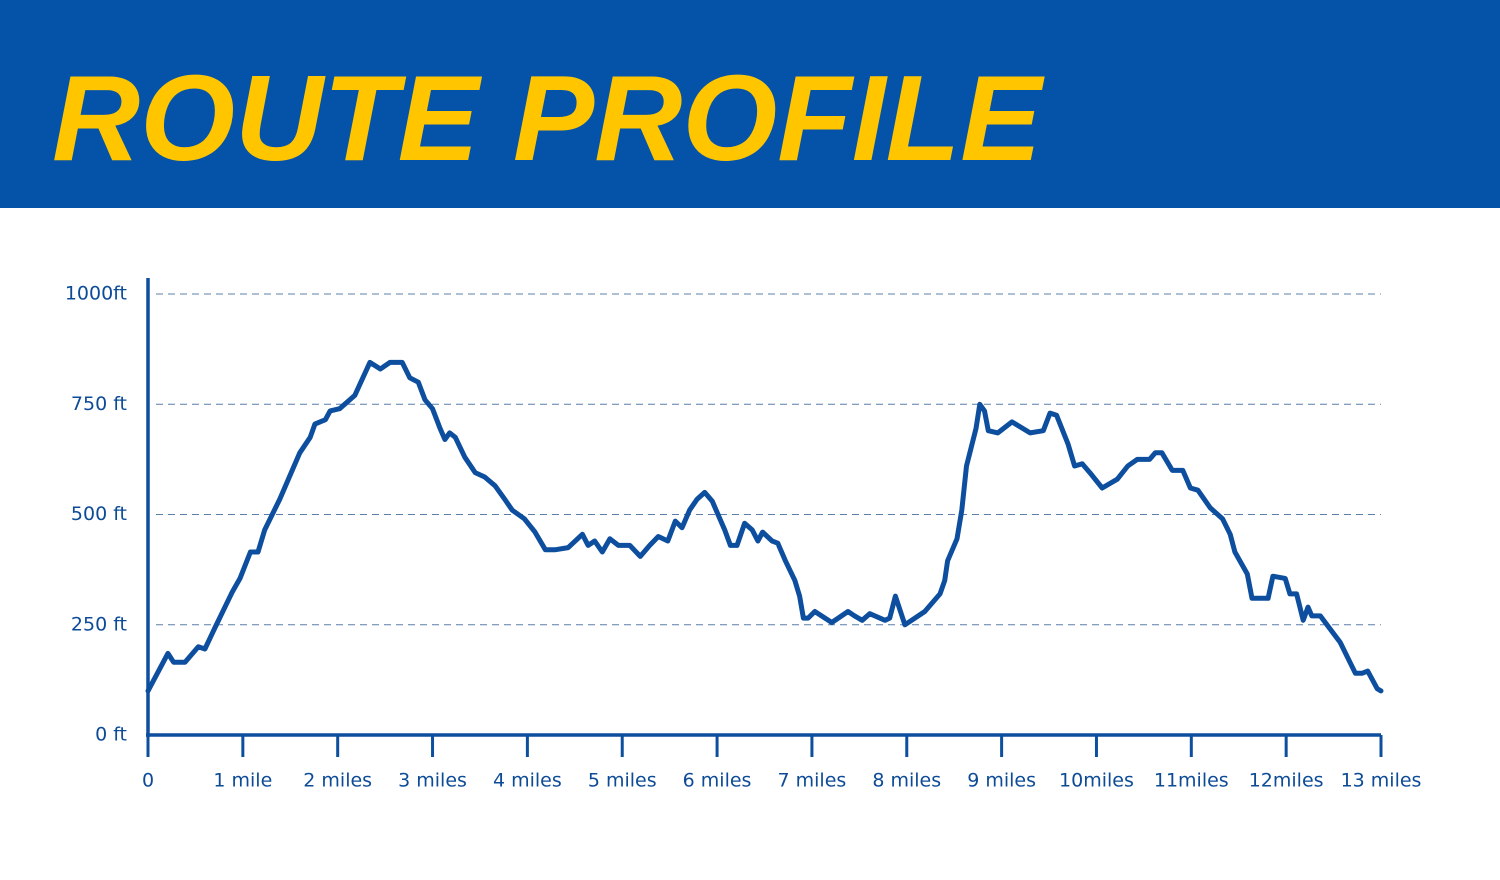 This screenshot has height=880, width=1500. I want to click on x-tick-label: 3 miles, so click(432, 781).